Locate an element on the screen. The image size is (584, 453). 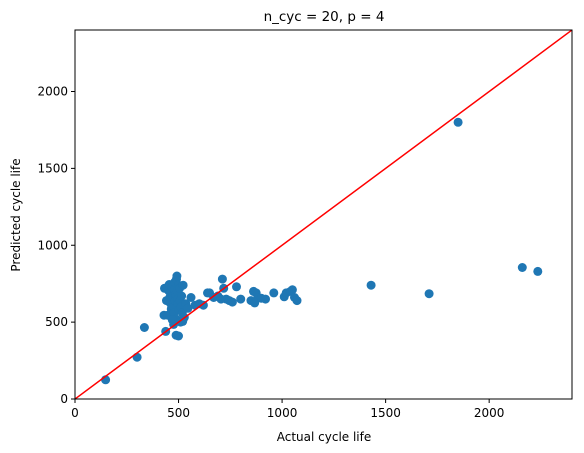
x-tick-label: 2000 is located at coordinates (489, 413).